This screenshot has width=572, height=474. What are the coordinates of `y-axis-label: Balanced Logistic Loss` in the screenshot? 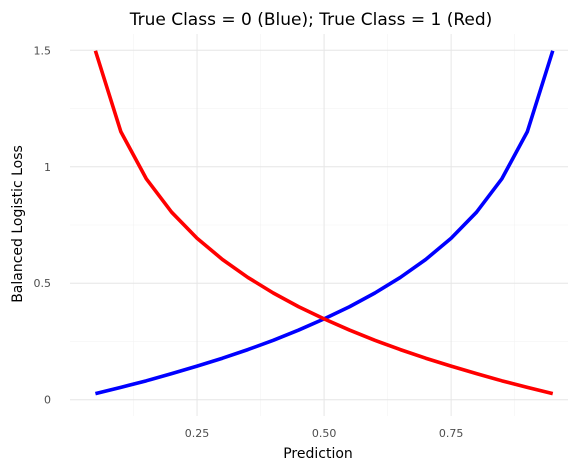 It's located at (18, 224).